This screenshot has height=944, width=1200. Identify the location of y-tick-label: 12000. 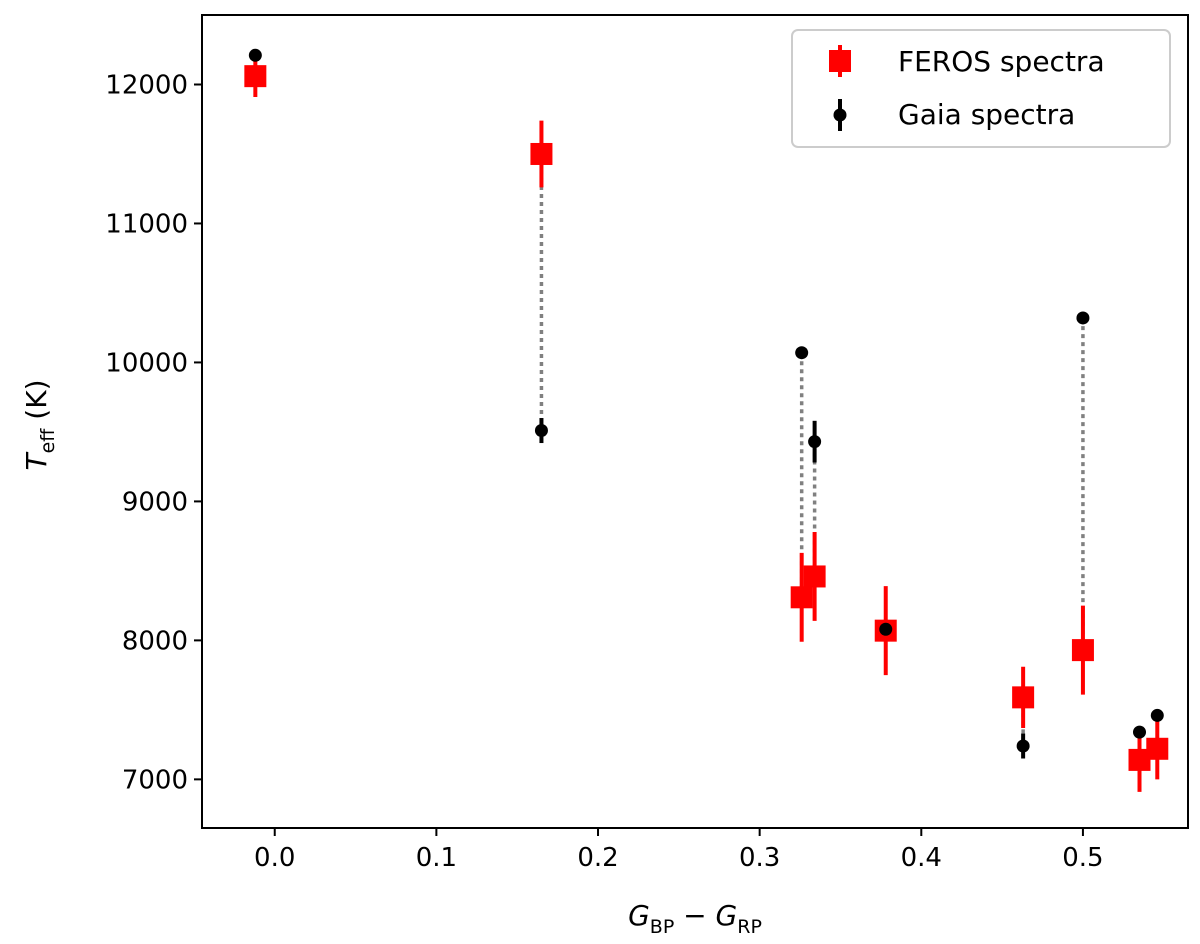
(146, 85).